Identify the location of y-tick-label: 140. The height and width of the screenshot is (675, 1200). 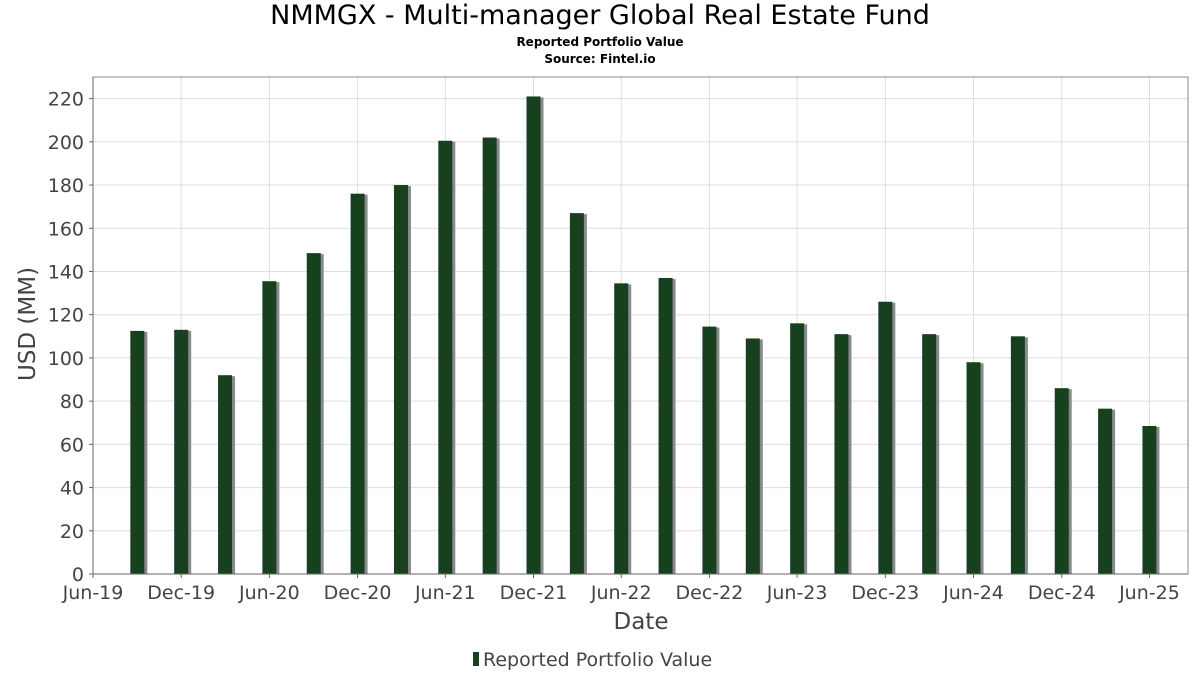
(66, 272).